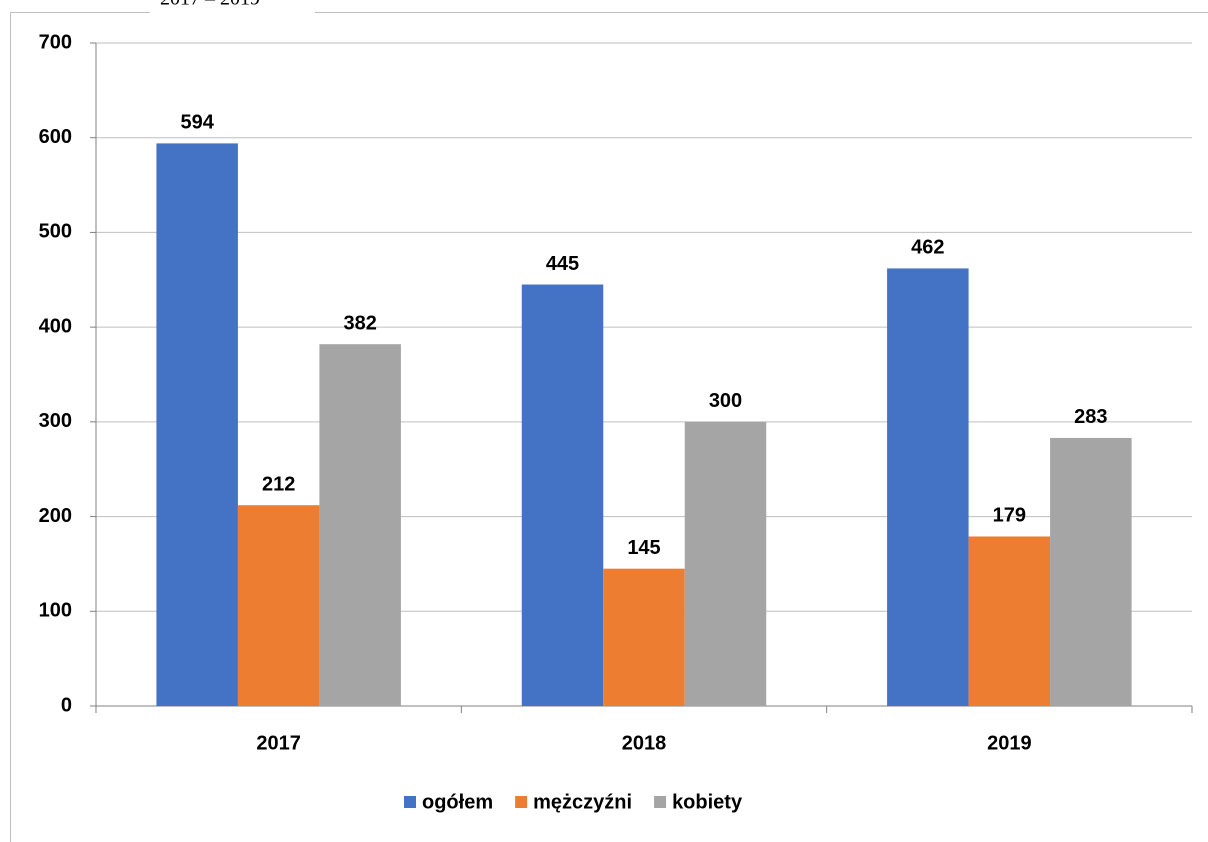 The image size is (1208, 842). Describe the element at coordinates (278, 484) in the screenshot. I see `data-label: 212` at that location.